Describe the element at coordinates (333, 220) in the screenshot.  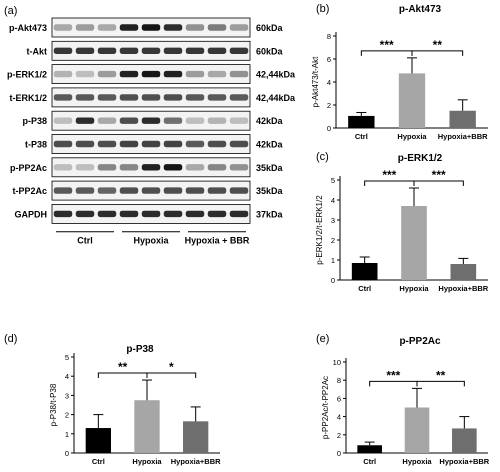
I see `y-tick-label: 3` at that location.